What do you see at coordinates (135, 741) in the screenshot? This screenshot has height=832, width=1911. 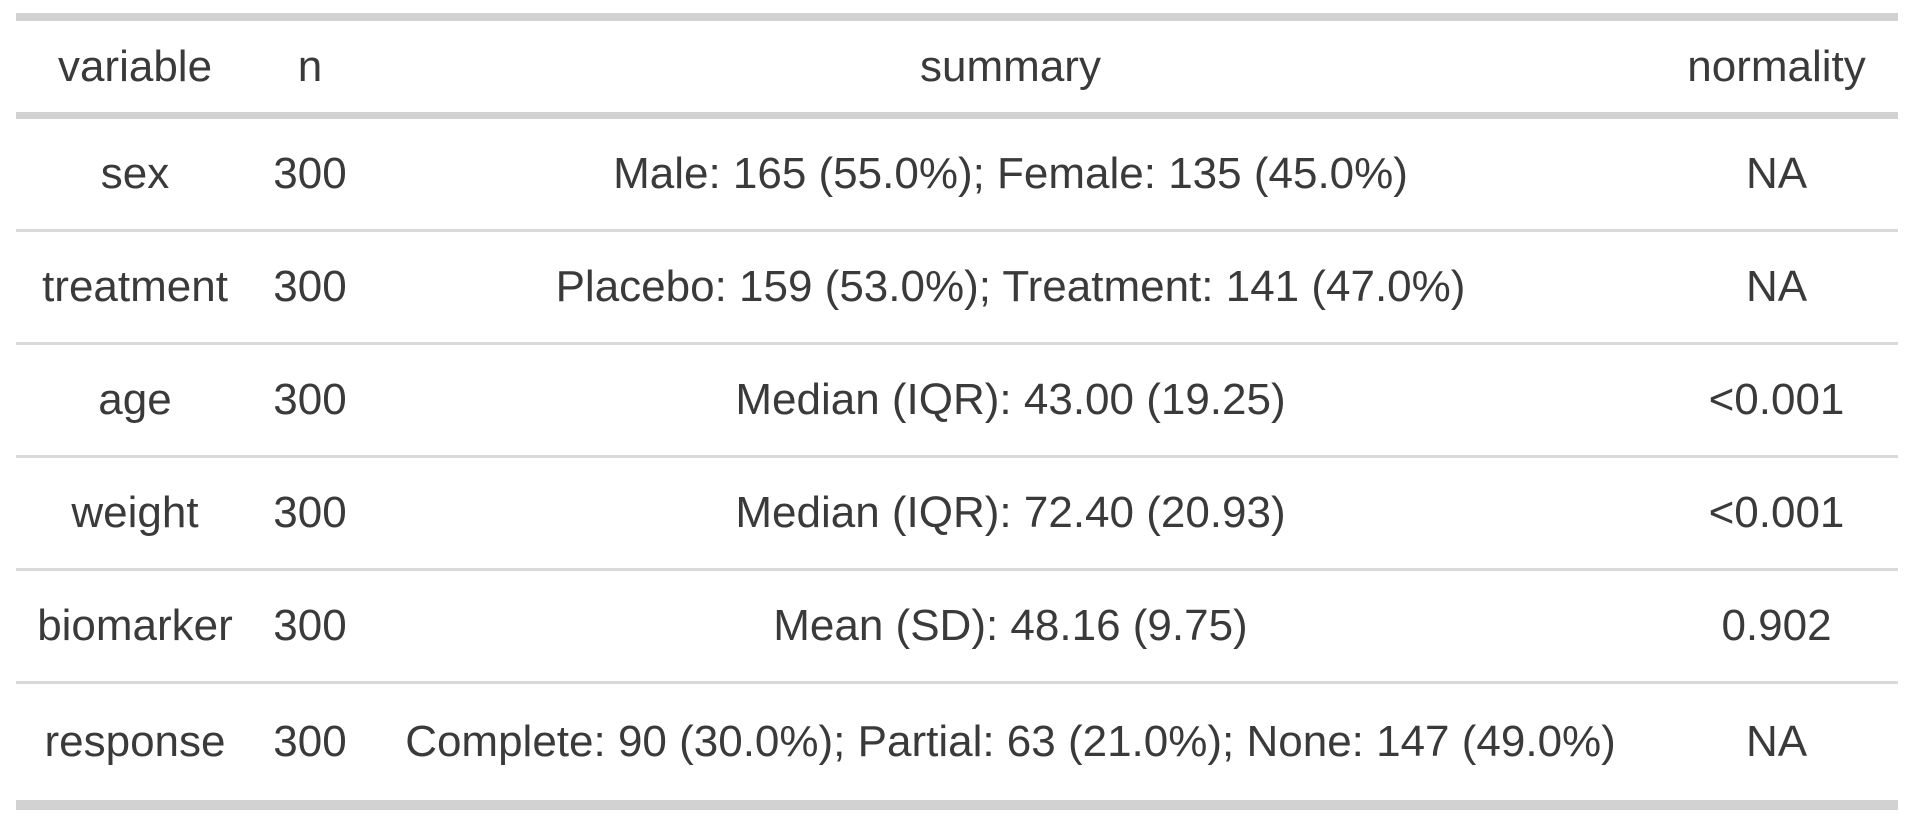 I see `cell-variable: response` at bounding box center [135, 741].